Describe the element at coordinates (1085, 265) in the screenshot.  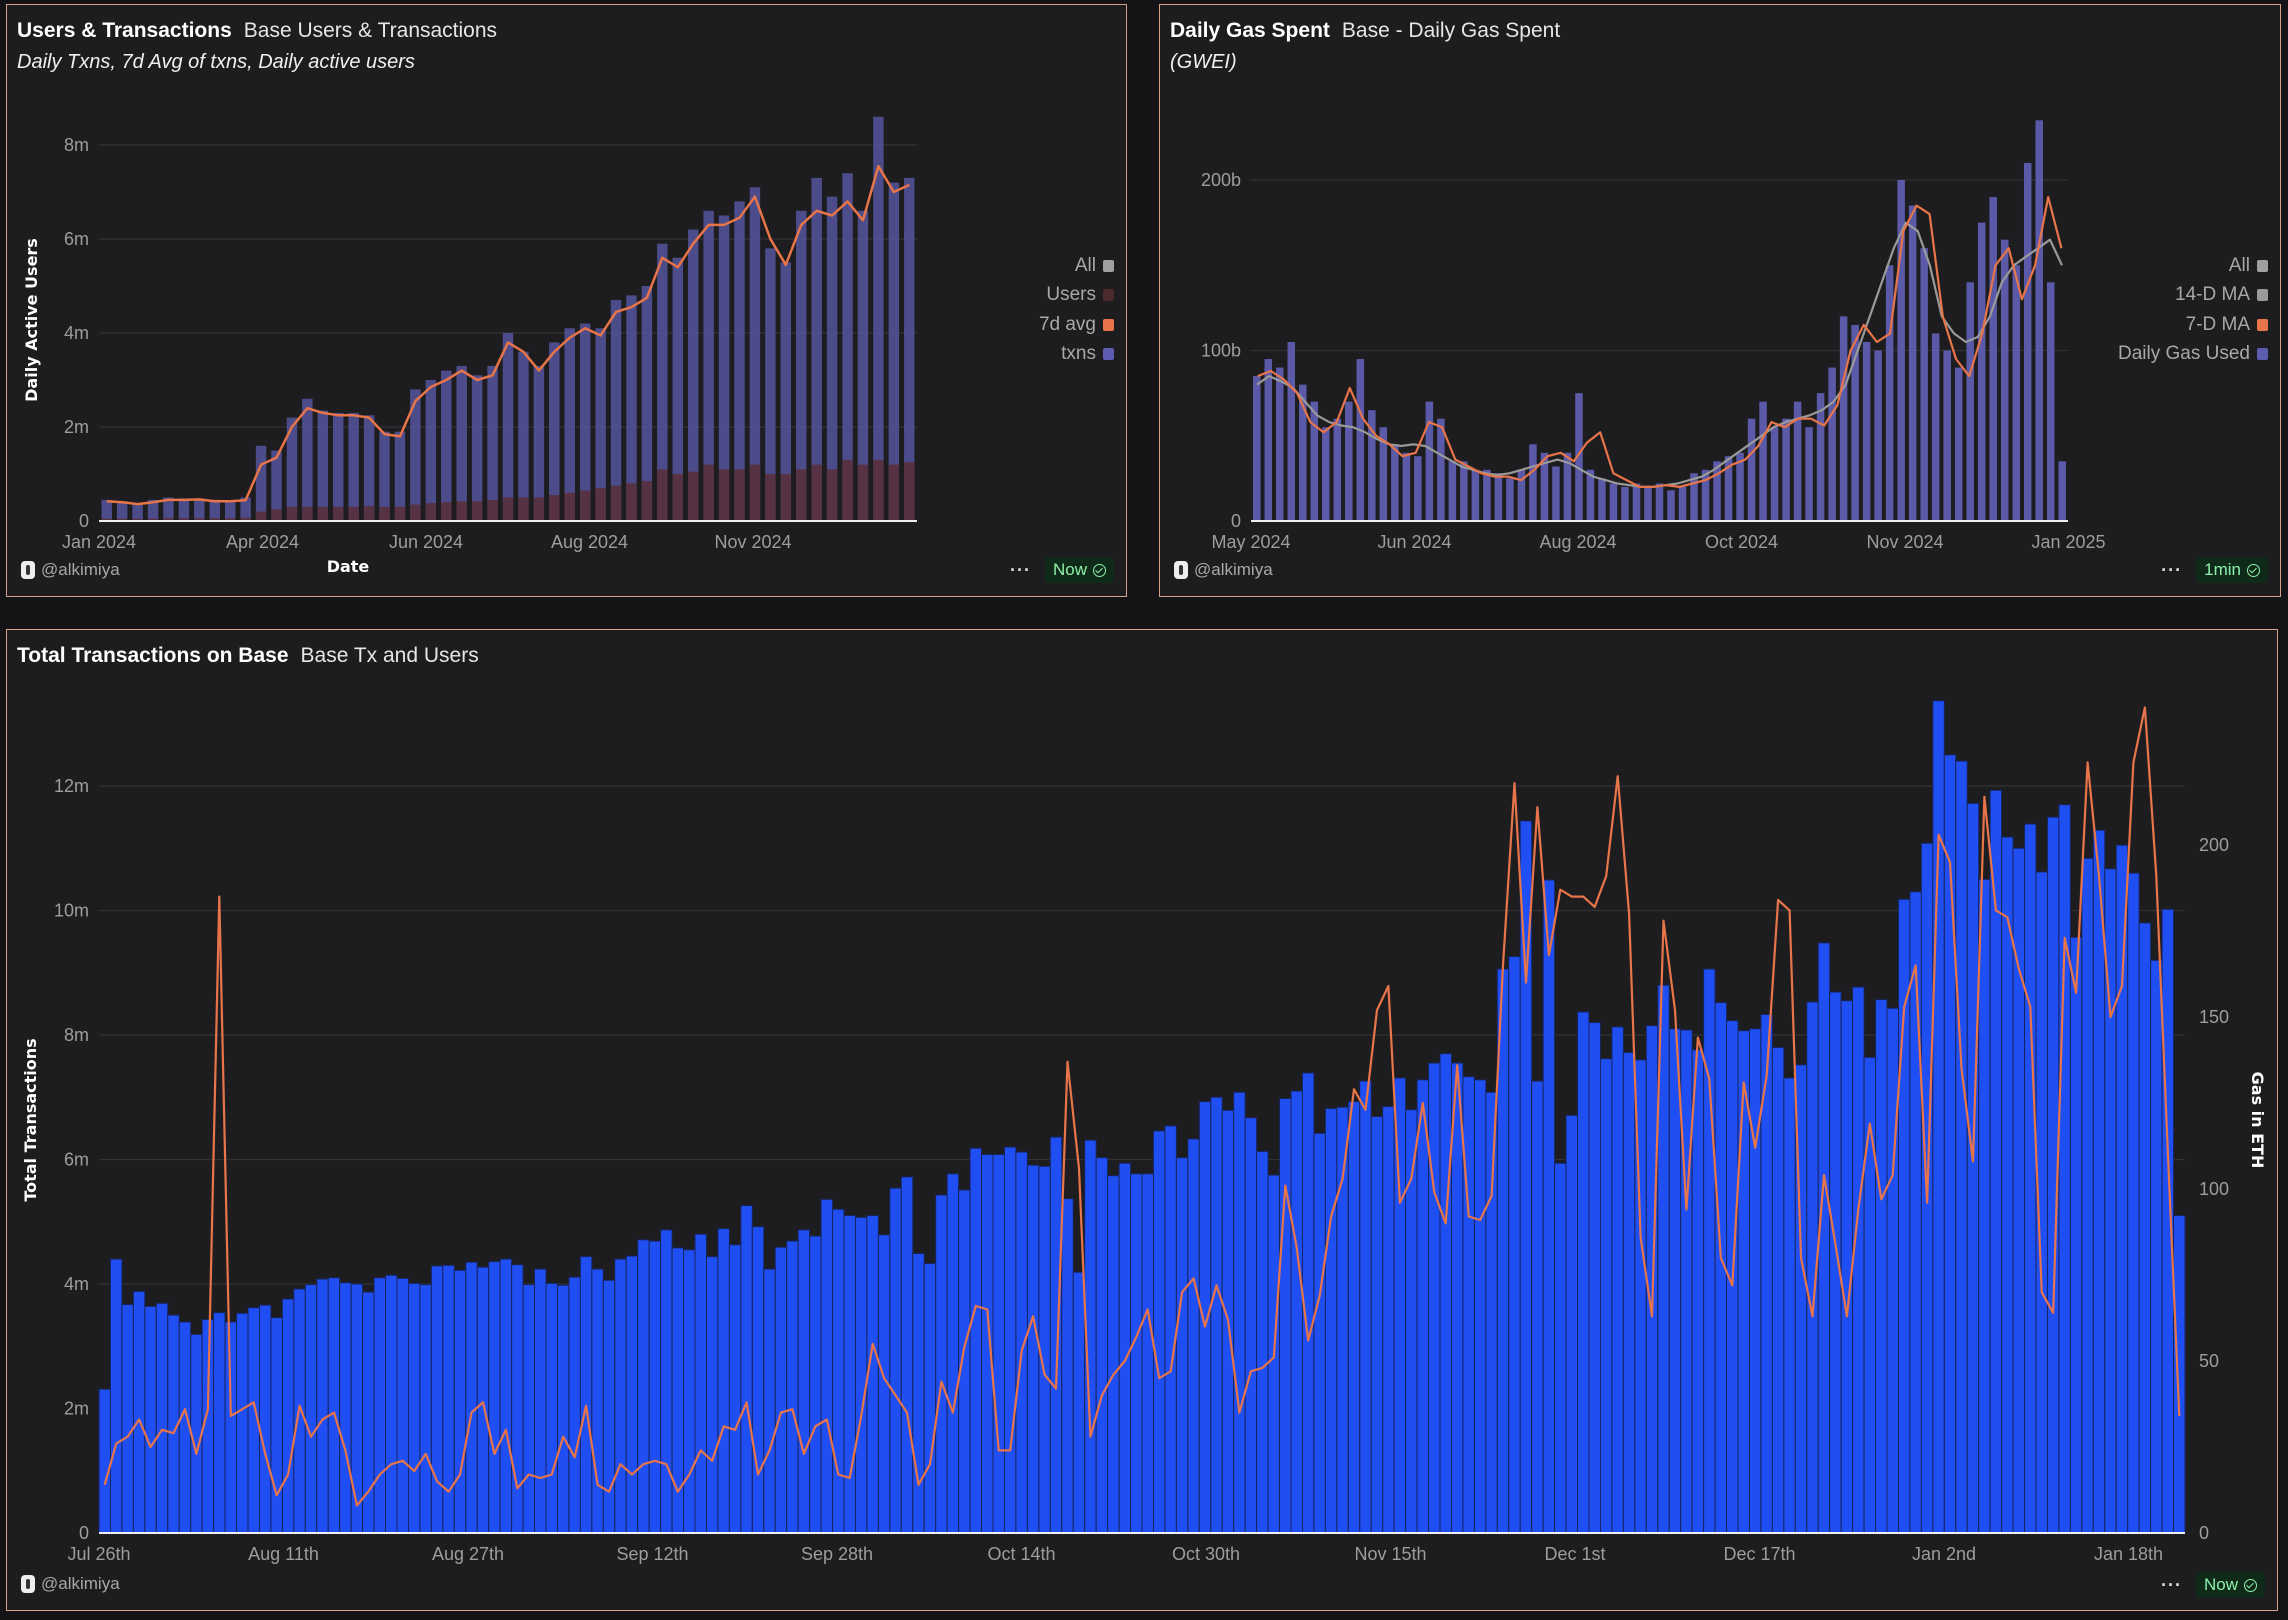
I see `legend-label: All` at that location.